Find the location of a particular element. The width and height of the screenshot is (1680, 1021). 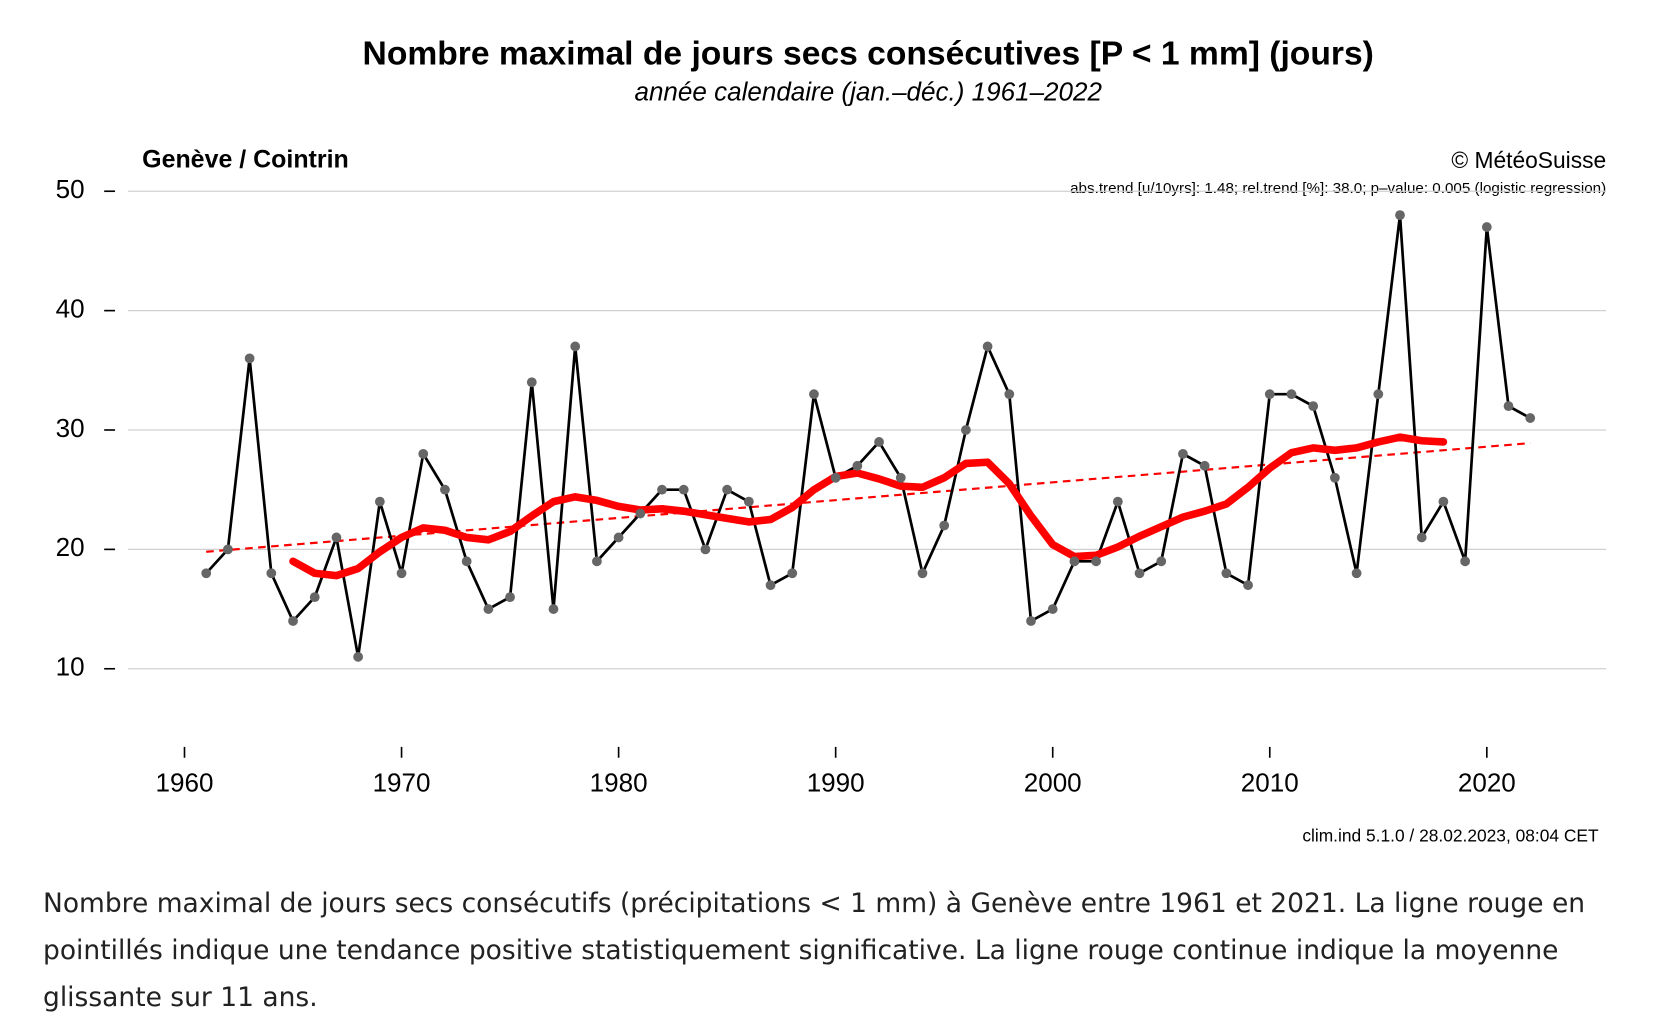

x-tick-label: 2020 is located at coordinates (1487, 783).